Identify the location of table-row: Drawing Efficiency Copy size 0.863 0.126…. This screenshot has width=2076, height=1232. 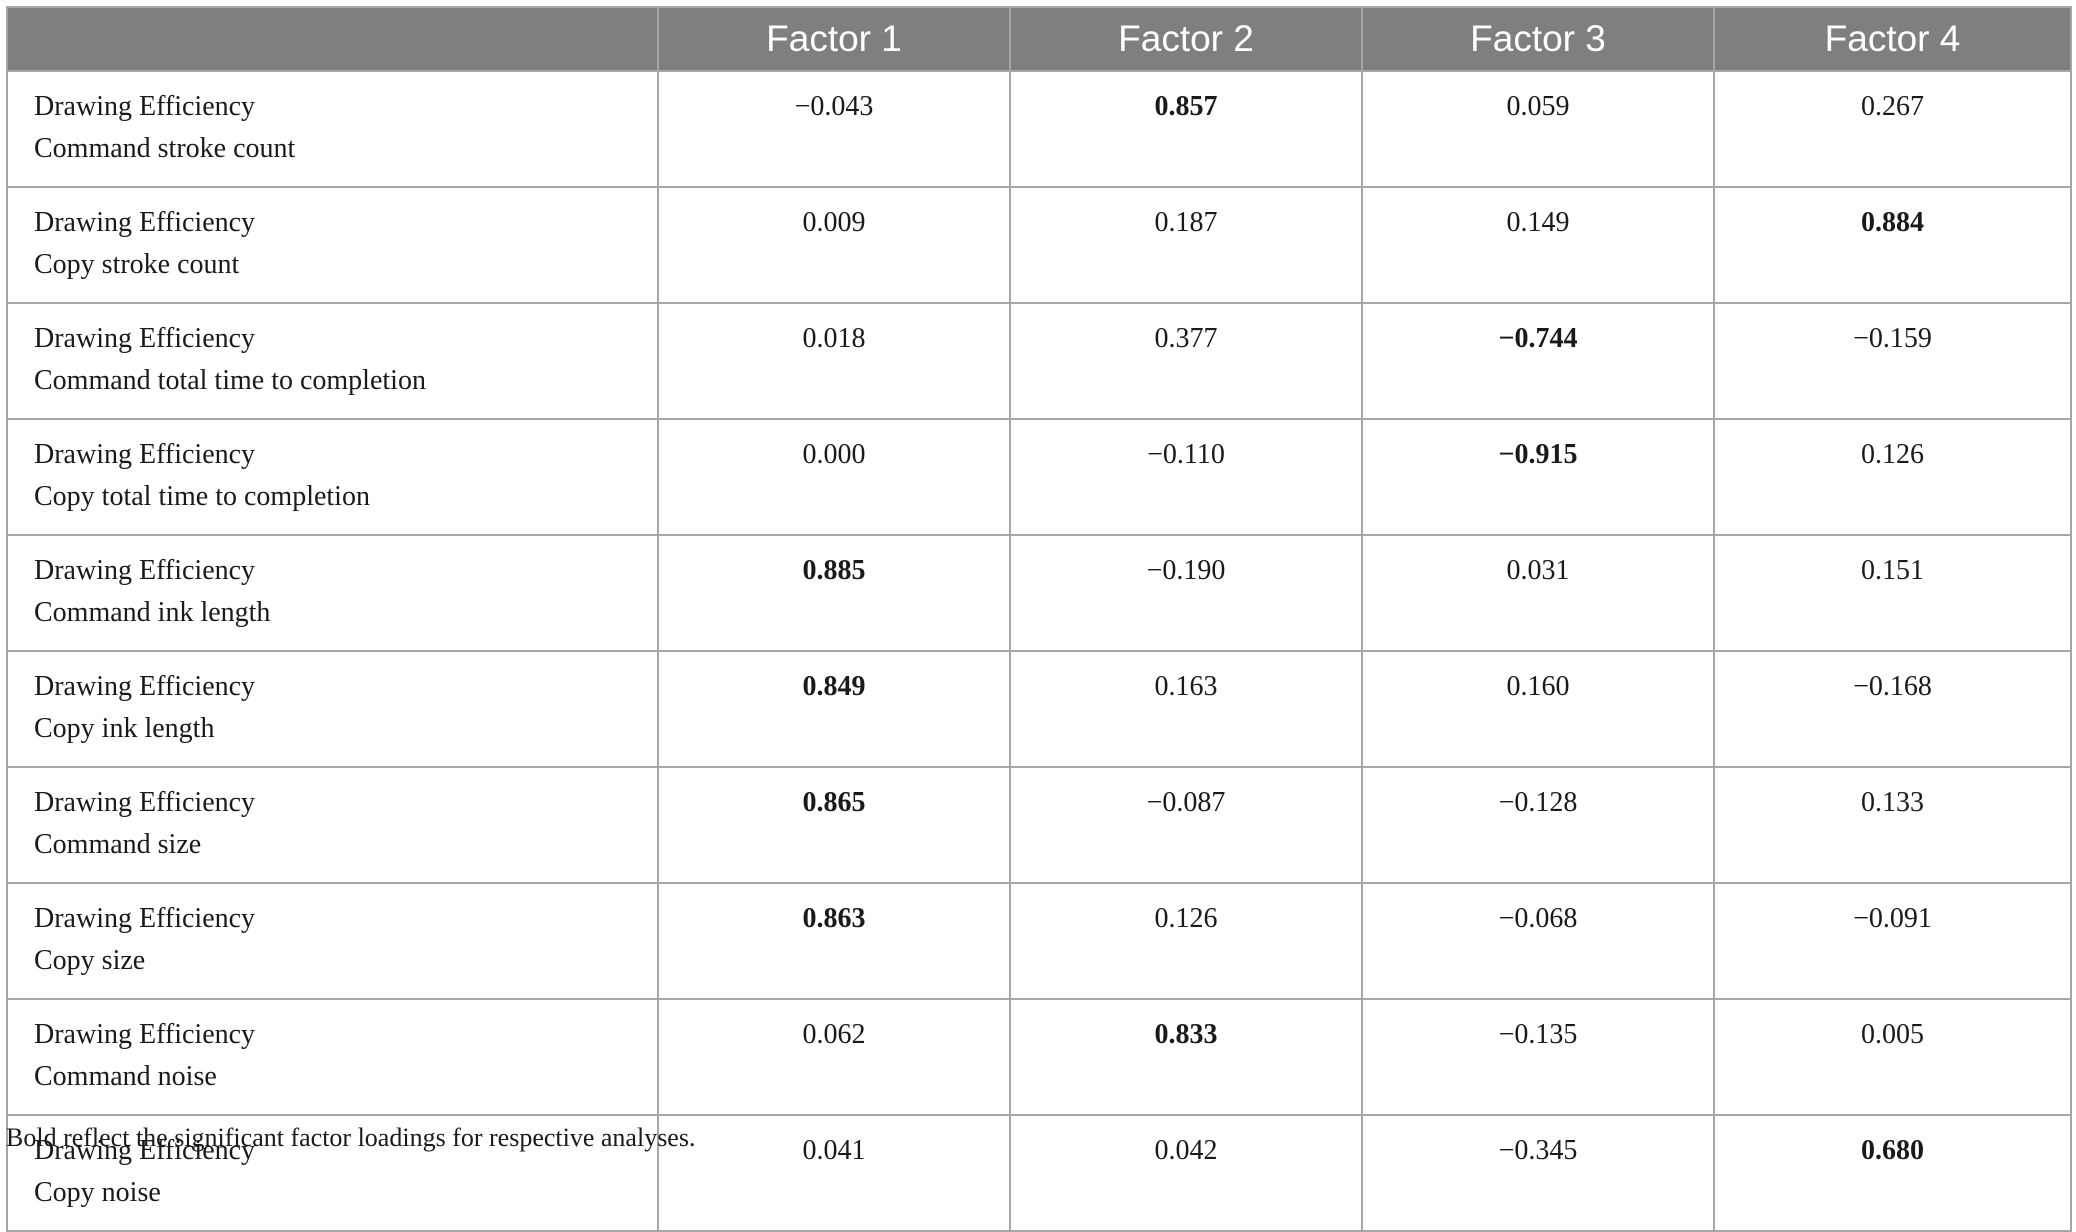
(1039, 941).